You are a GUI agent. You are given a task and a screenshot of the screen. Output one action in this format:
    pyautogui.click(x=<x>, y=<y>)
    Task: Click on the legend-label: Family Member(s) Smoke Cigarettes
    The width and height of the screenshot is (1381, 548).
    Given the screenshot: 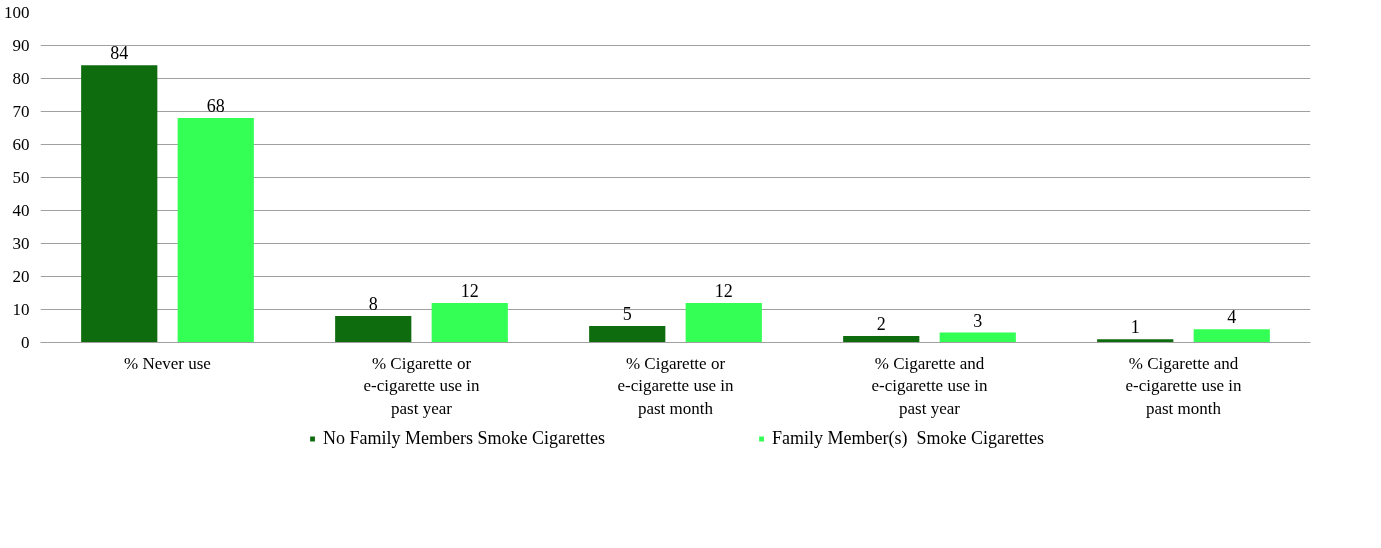 What is the action you would take?
    pyautogui.click(x=908, y=438)
    